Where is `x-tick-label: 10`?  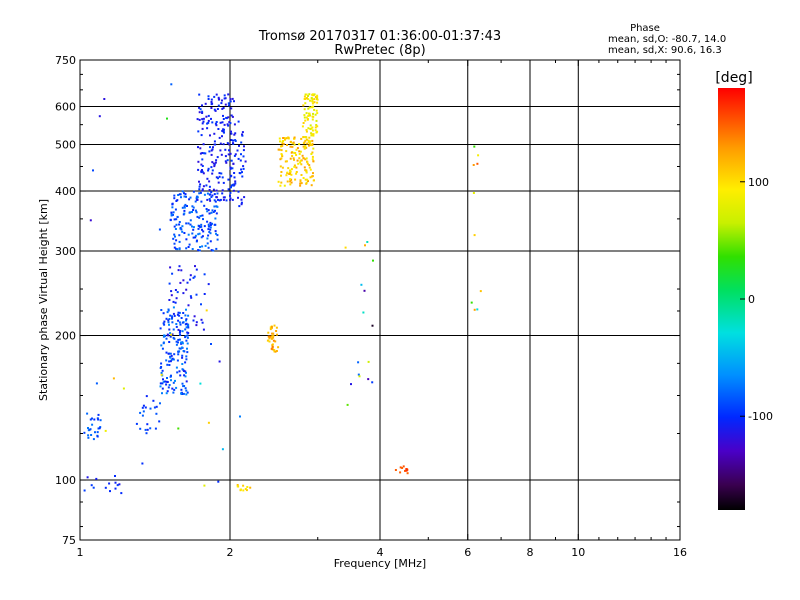
x-tick-label: 10 is located at coordinates (578, 552).